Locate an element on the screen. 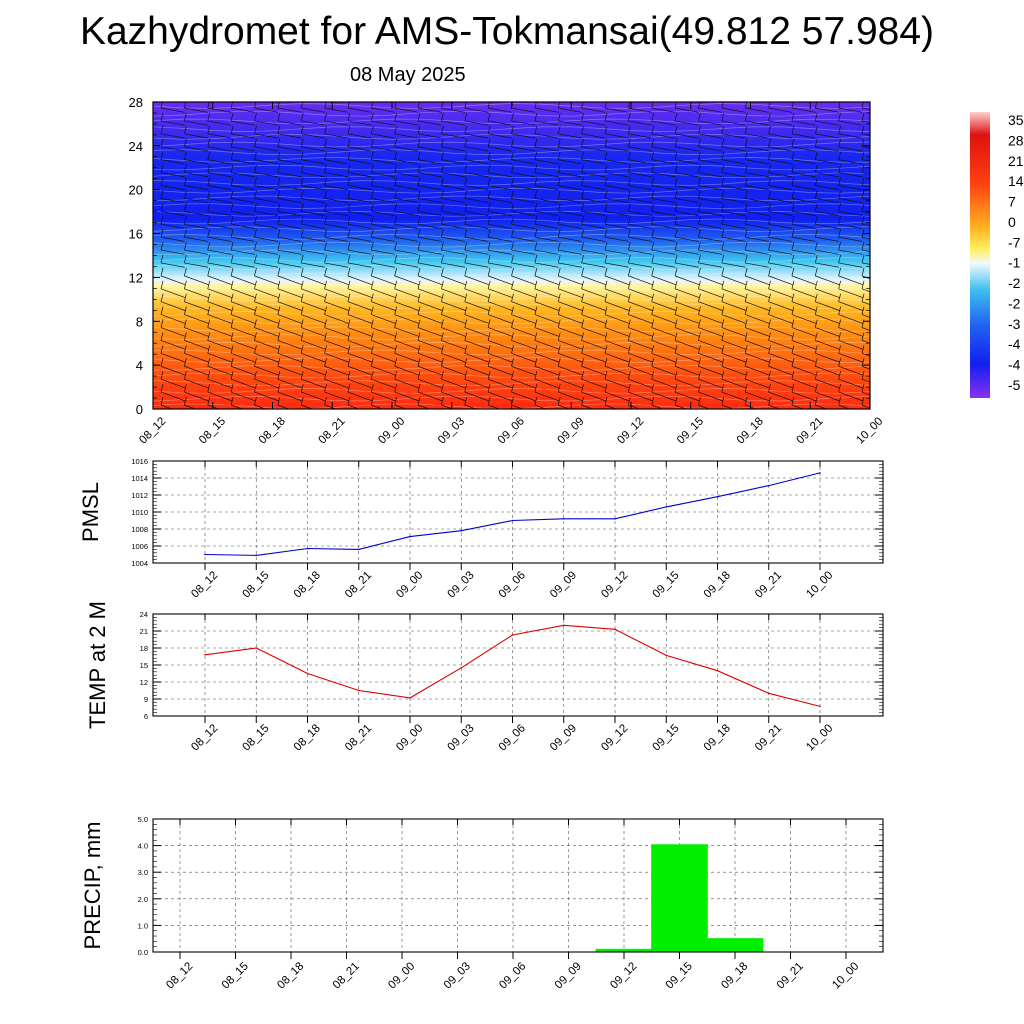 This screenshot has width=1024, height=1024. y-tick-label: 12 is located at coordinates (144, 682).